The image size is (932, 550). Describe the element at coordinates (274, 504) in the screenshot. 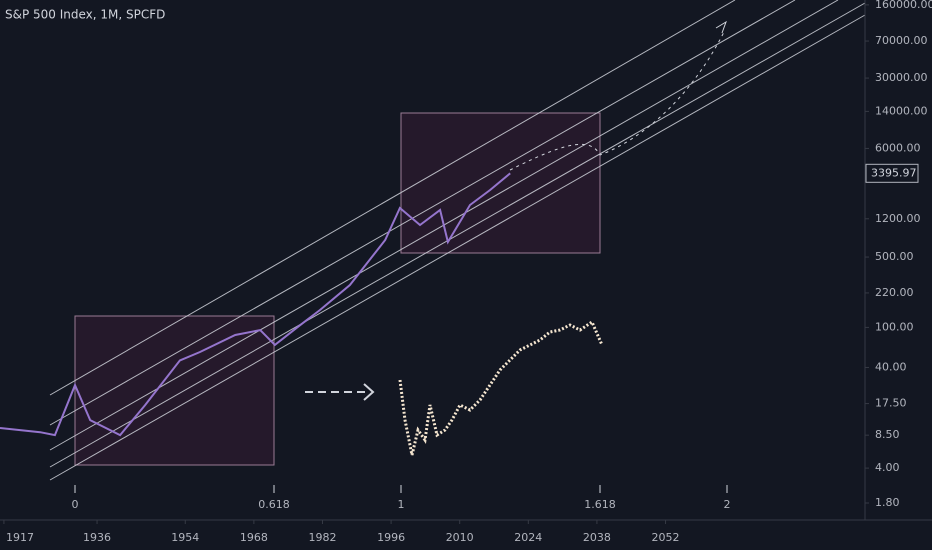

I see `fib-label: 0.618` at that location.